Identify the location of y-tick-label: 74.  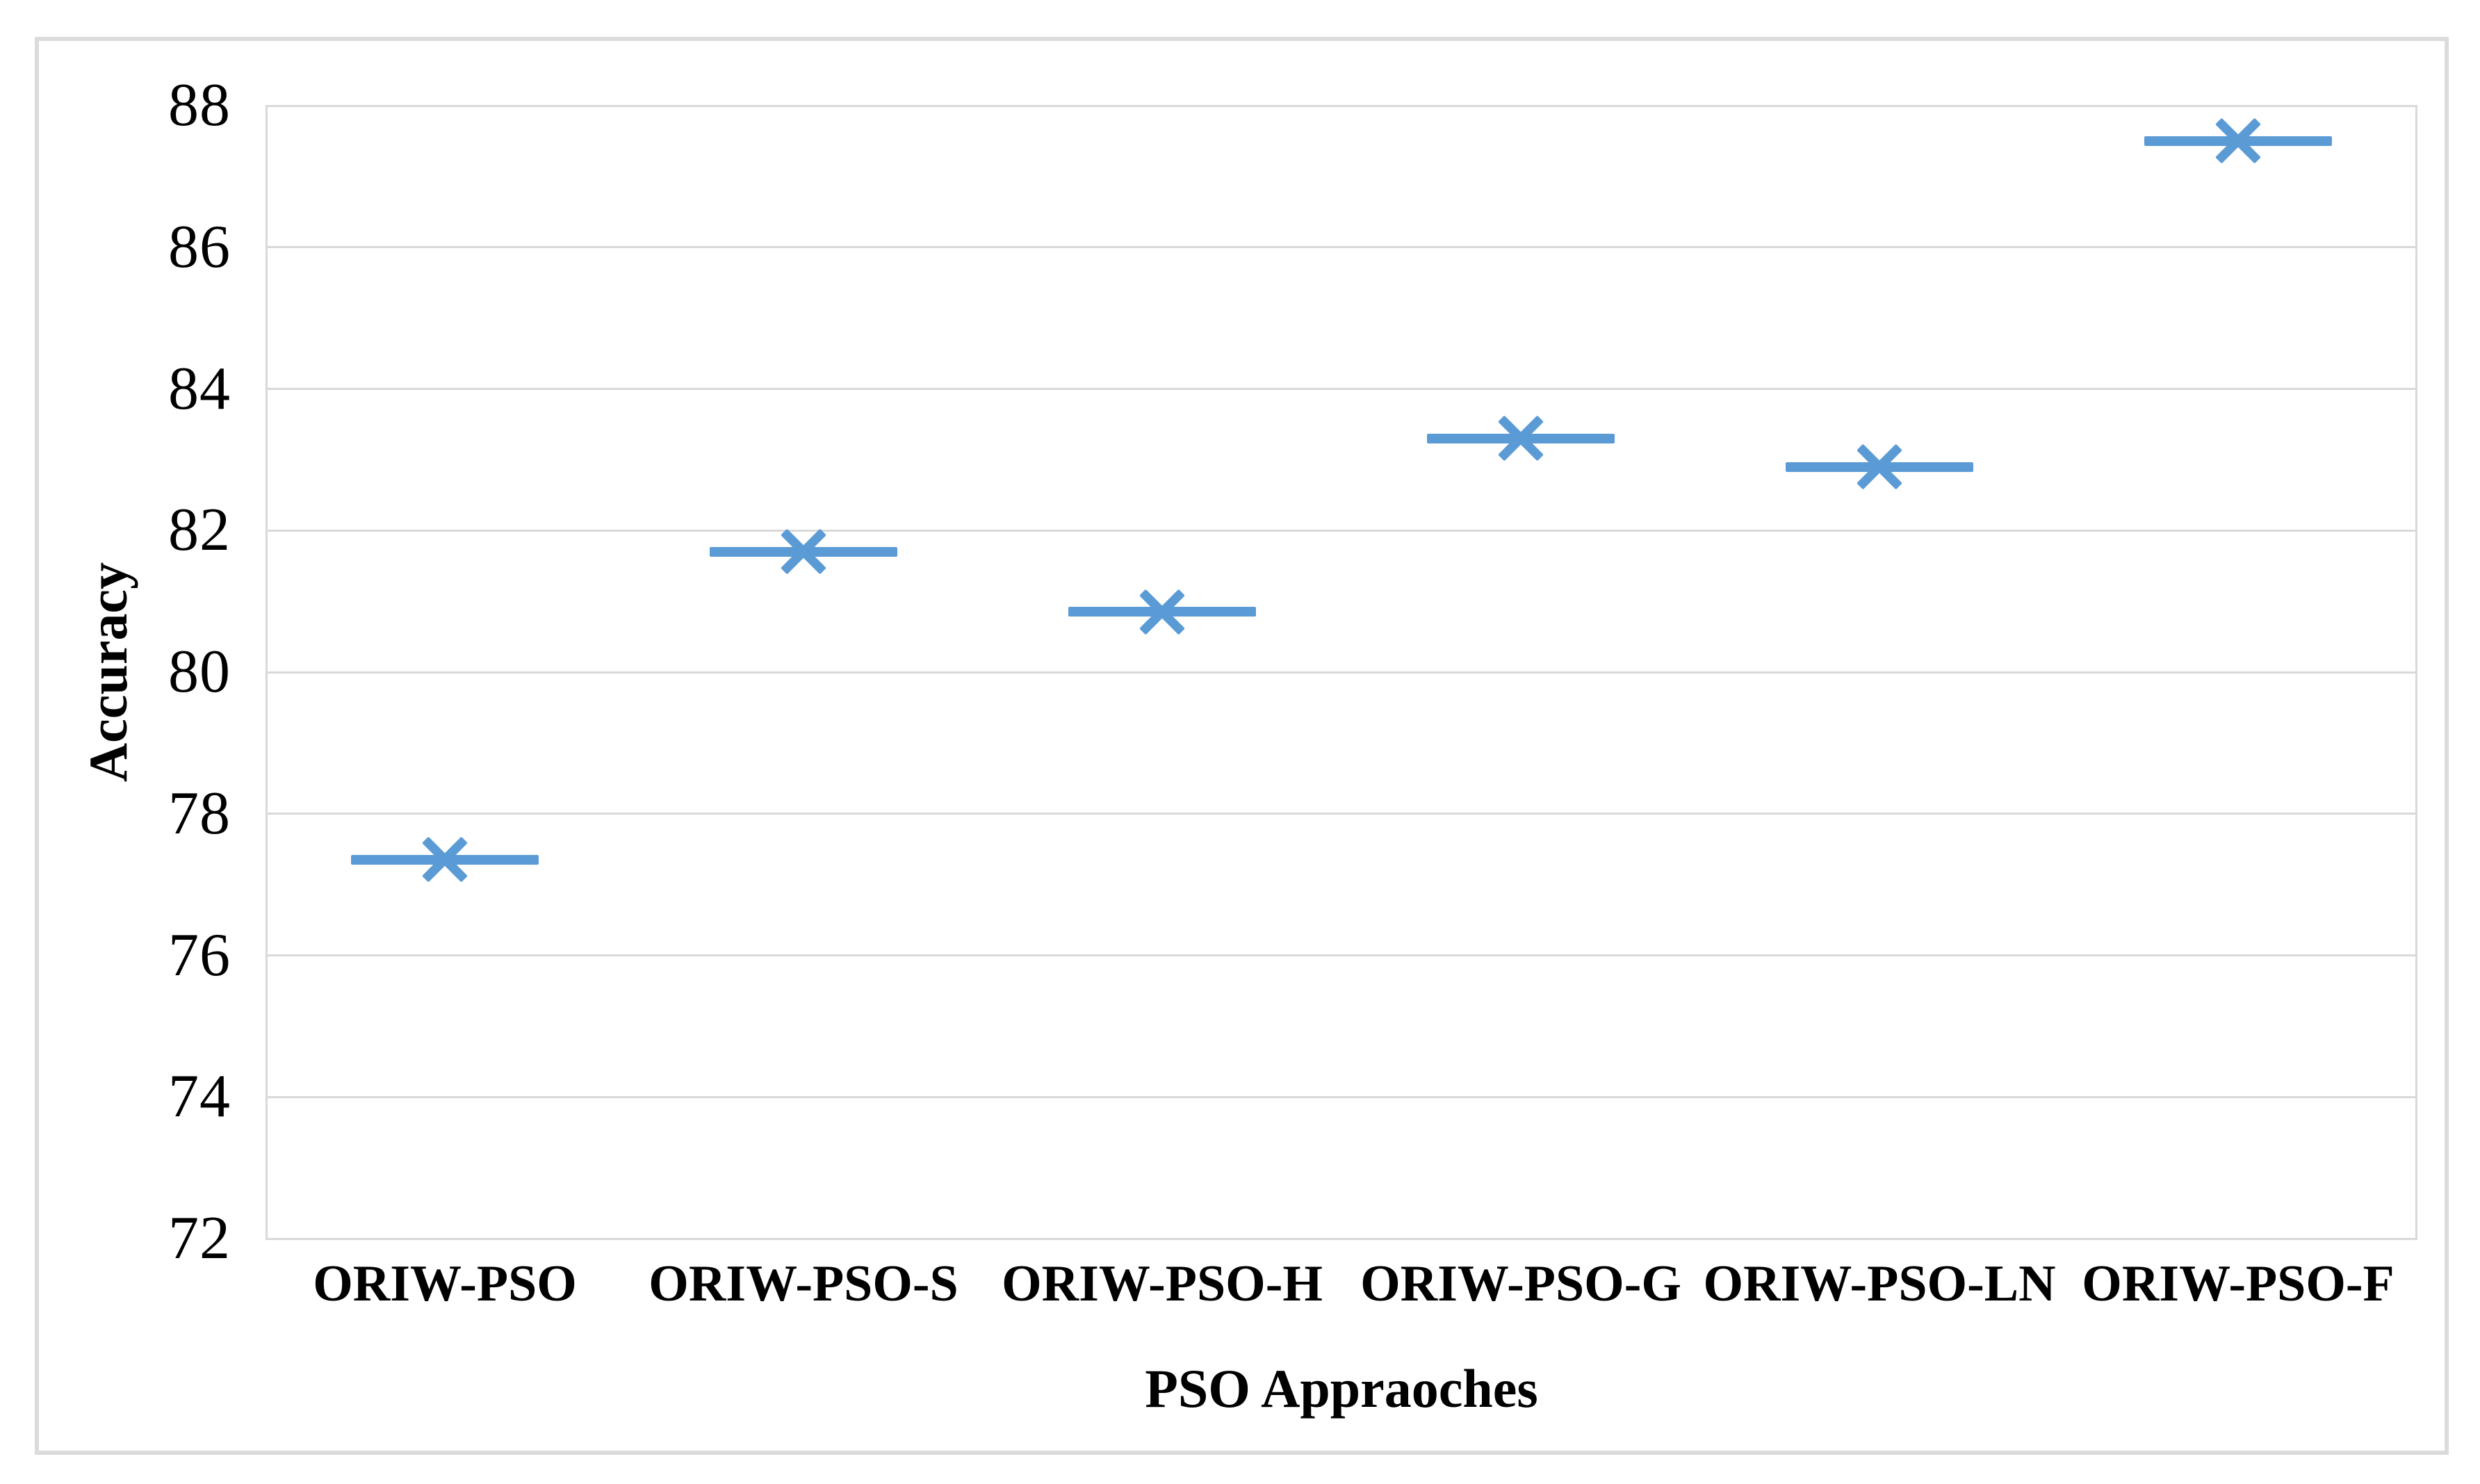
(199, 1097).